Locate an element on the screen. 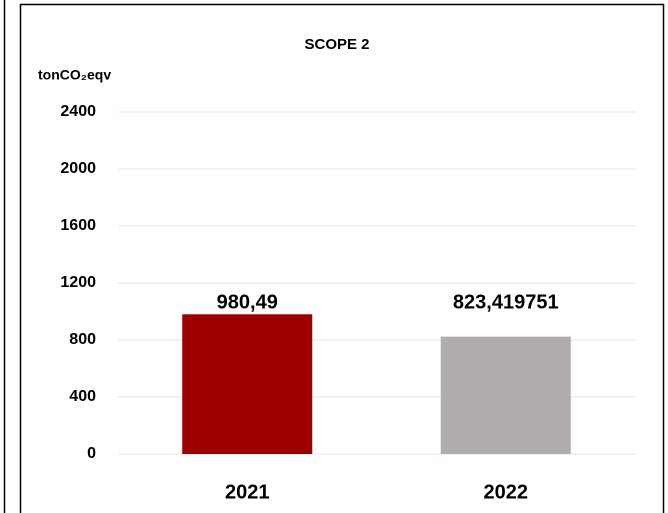  y-tick-label: 800 is located at coordinates (82, 339).